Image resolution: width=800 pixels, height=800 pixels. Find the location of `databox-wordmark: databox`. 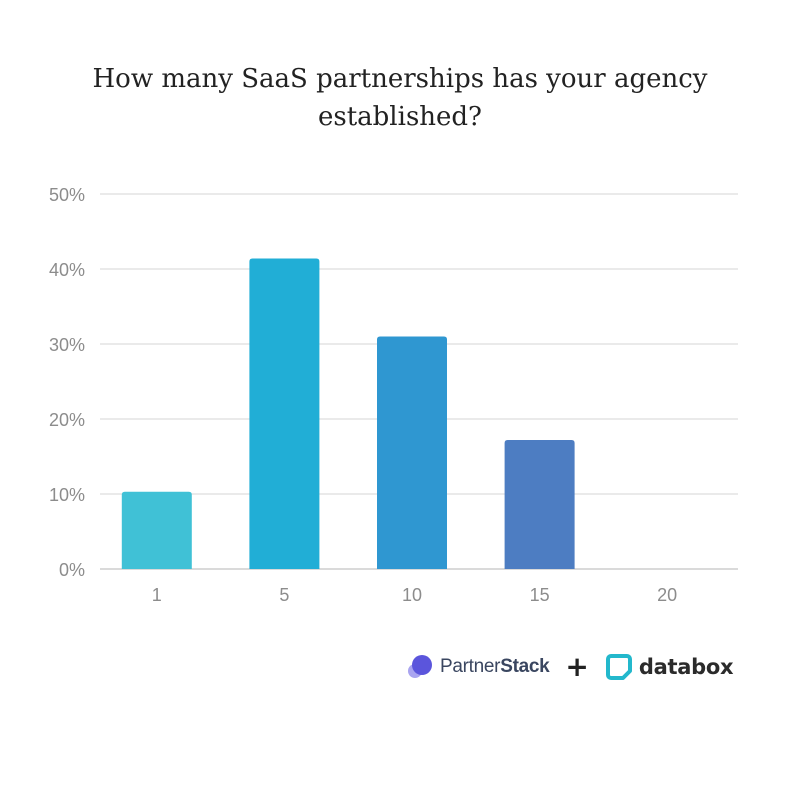

databox-wordmark: databox is located at coordinates (686, 667).